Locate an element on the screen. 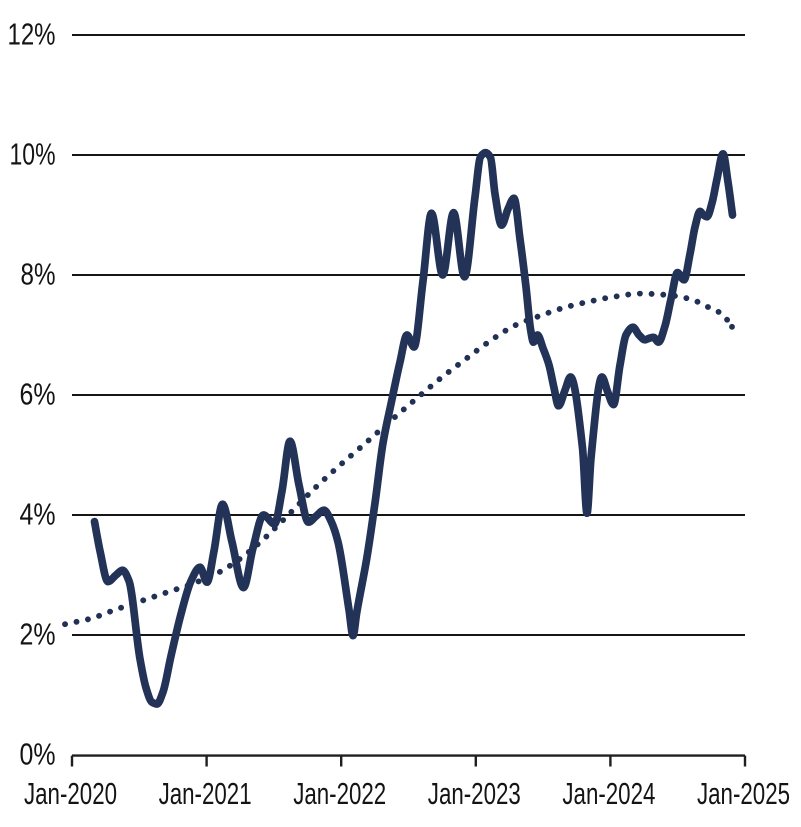  svg-text: 8% is located at coordinates (38, 275).